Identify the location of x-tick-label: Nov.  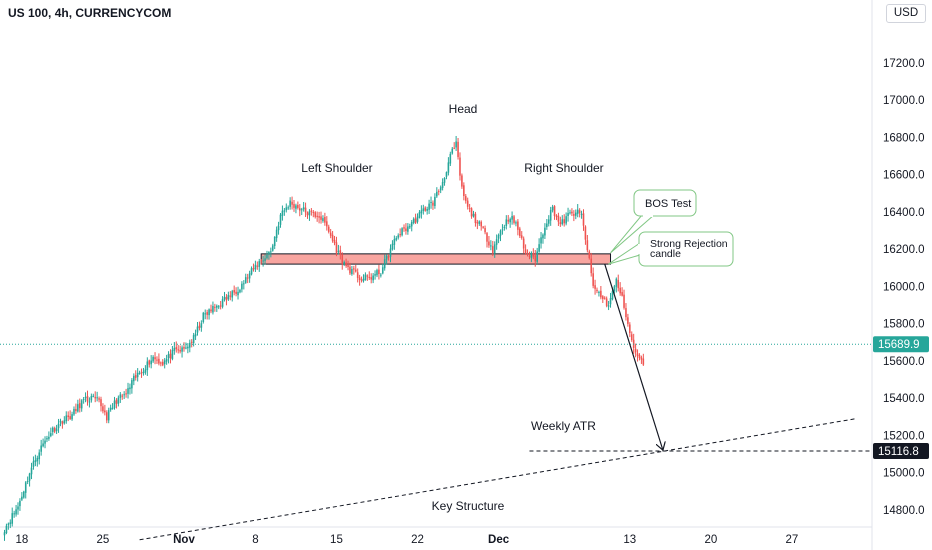
(184, 540).